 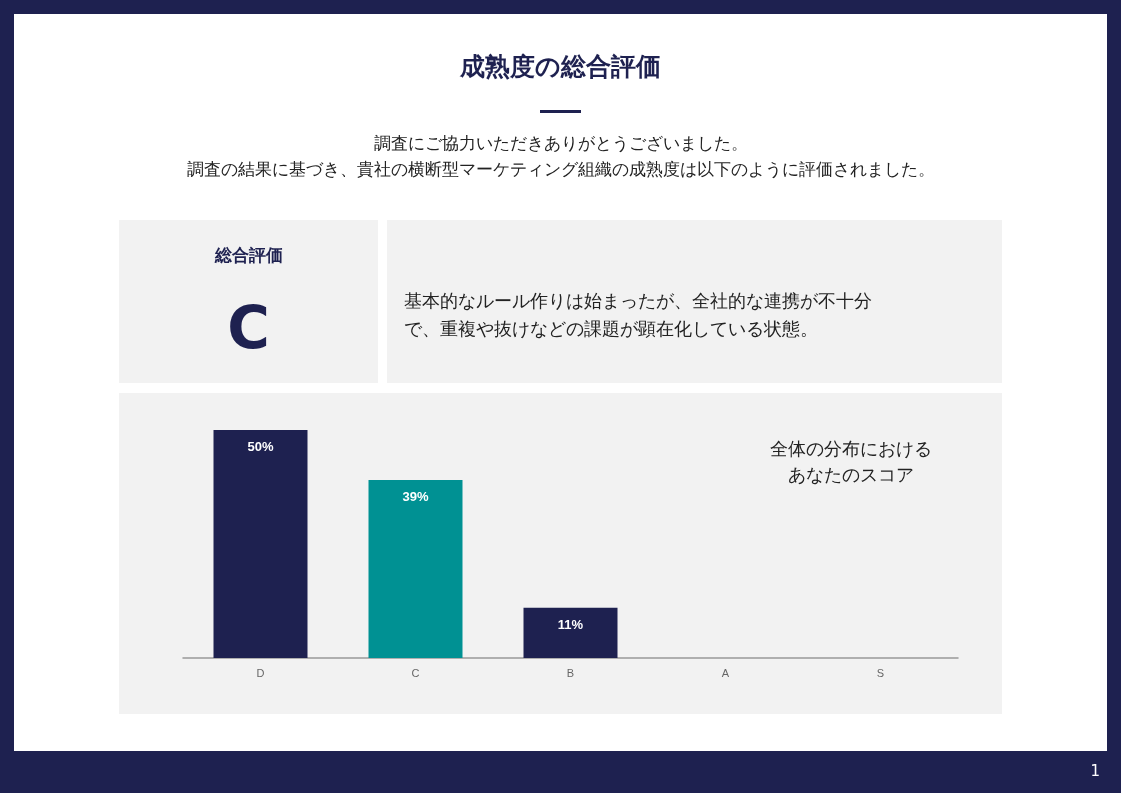 What do you see at coordinates (1094, 771) in the screenshot?
I see `text: 1` at bounding box center [1094, 771].